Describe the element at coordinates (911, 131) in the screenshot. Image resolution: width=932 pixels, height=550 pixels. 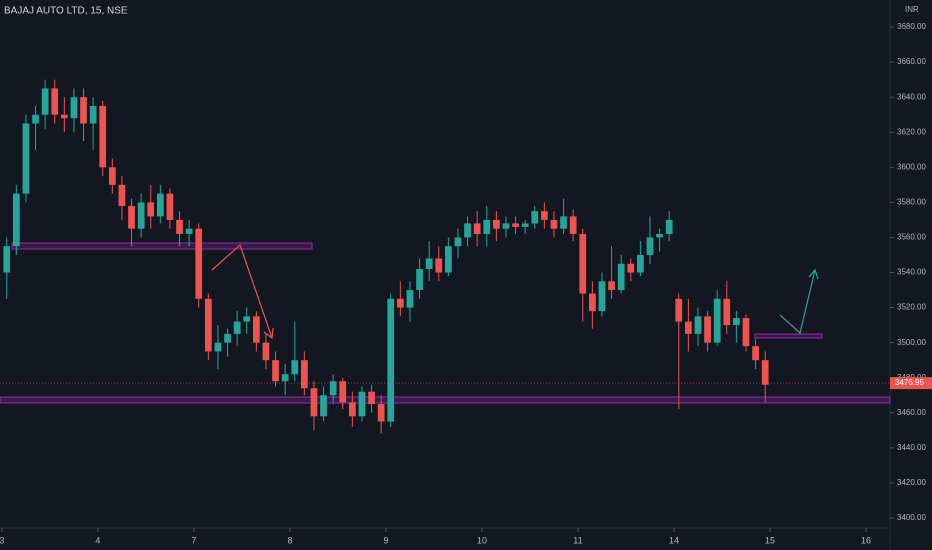
I see `y-tick-label: 3620.00` at that location.